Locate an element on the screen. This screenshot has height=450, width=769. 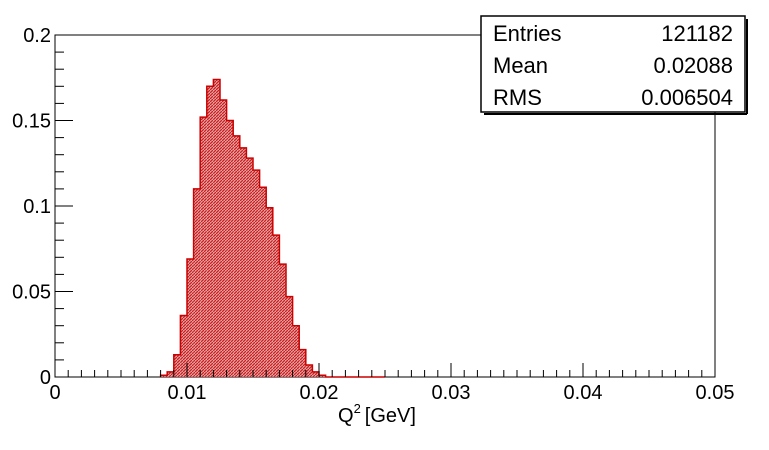
x-tick-label: 0.01 is located at coordinates (187, 393).